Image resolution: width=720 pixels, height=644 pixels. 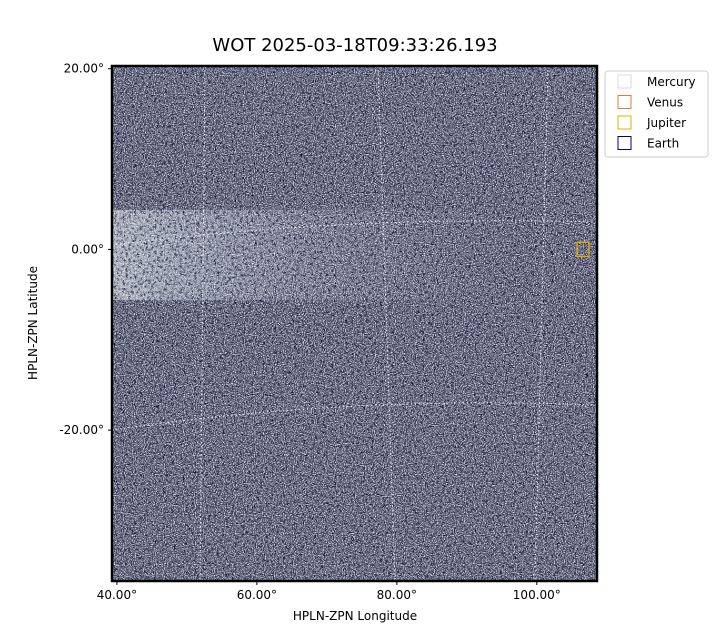 What do you see at coordinates (117, 595) in the screenshot?
I see `x-tick-label: 40.00°` at bounding box center [117, 595].